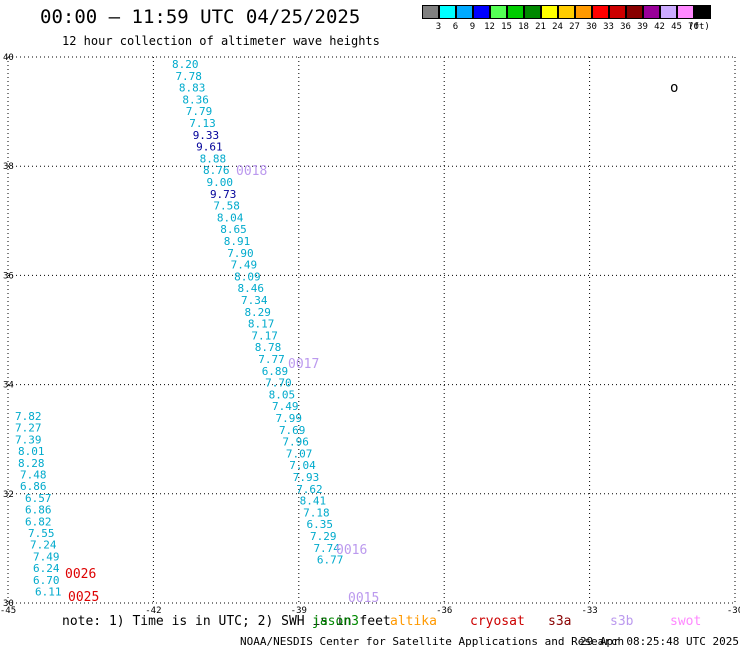 This screenshot has height=650, width=740. Describe the element at coordinates (330, 560) in the screenshot. I see `wave-height-value: 6.77` at that location.